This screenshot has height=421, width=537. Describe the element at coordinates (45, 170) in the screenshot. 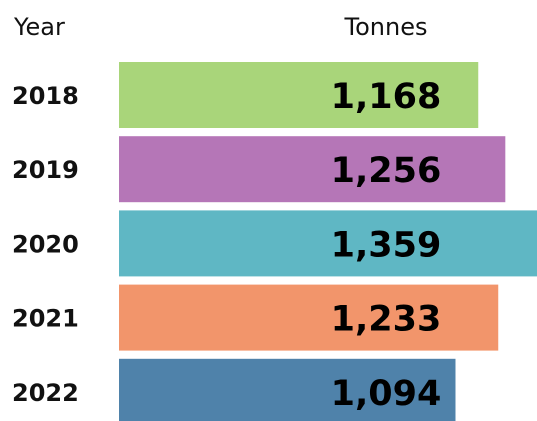

I see `year-label: 2019` at that location.